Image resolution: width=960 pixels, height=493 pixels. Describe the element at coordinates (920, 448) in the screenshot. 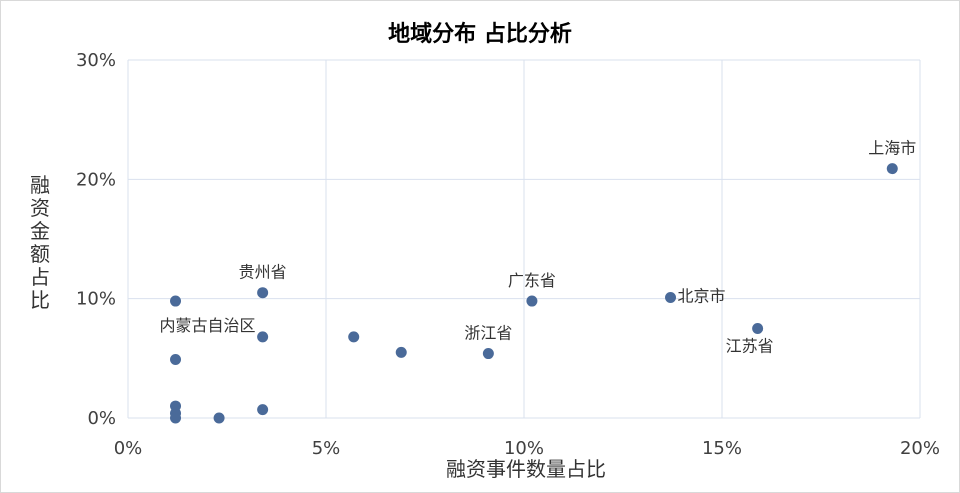

I see `x-tick-label: 20%` at that location.